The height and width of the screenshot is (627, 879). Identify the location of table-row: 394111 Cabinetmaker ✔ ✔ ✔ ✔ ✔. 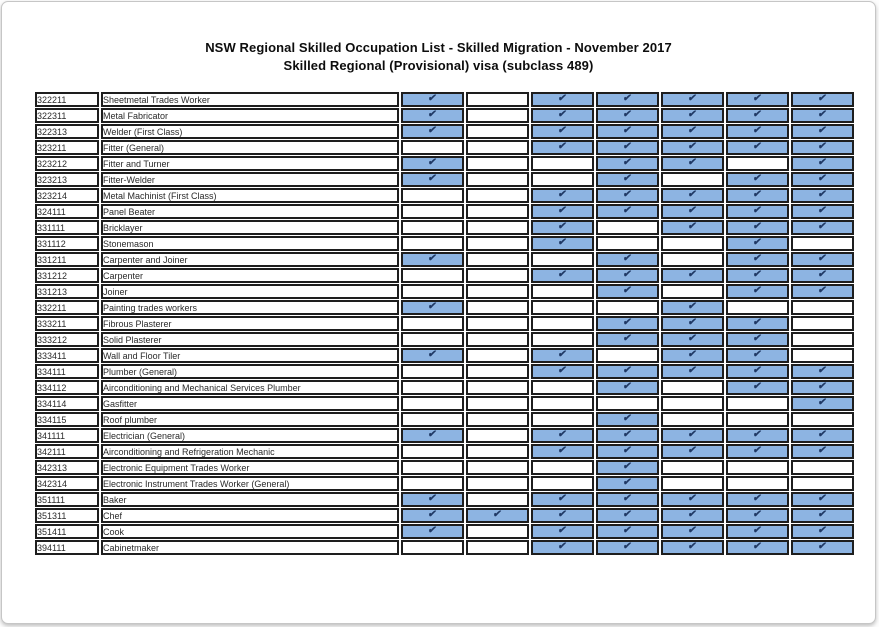
(444, 547).